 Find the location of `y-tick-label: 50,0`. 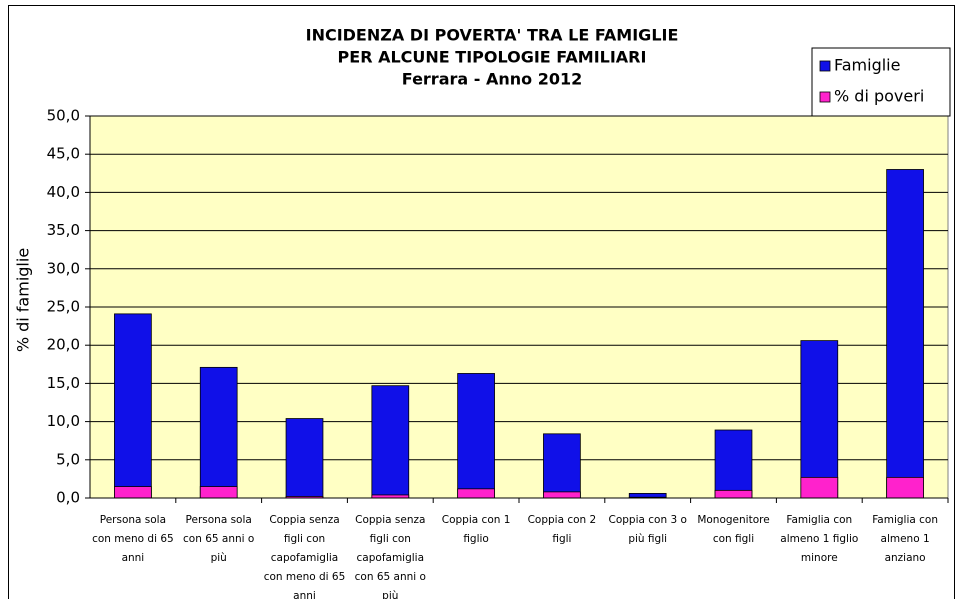

y-tick-label: 50,0 is located at coordinates (63, 116).